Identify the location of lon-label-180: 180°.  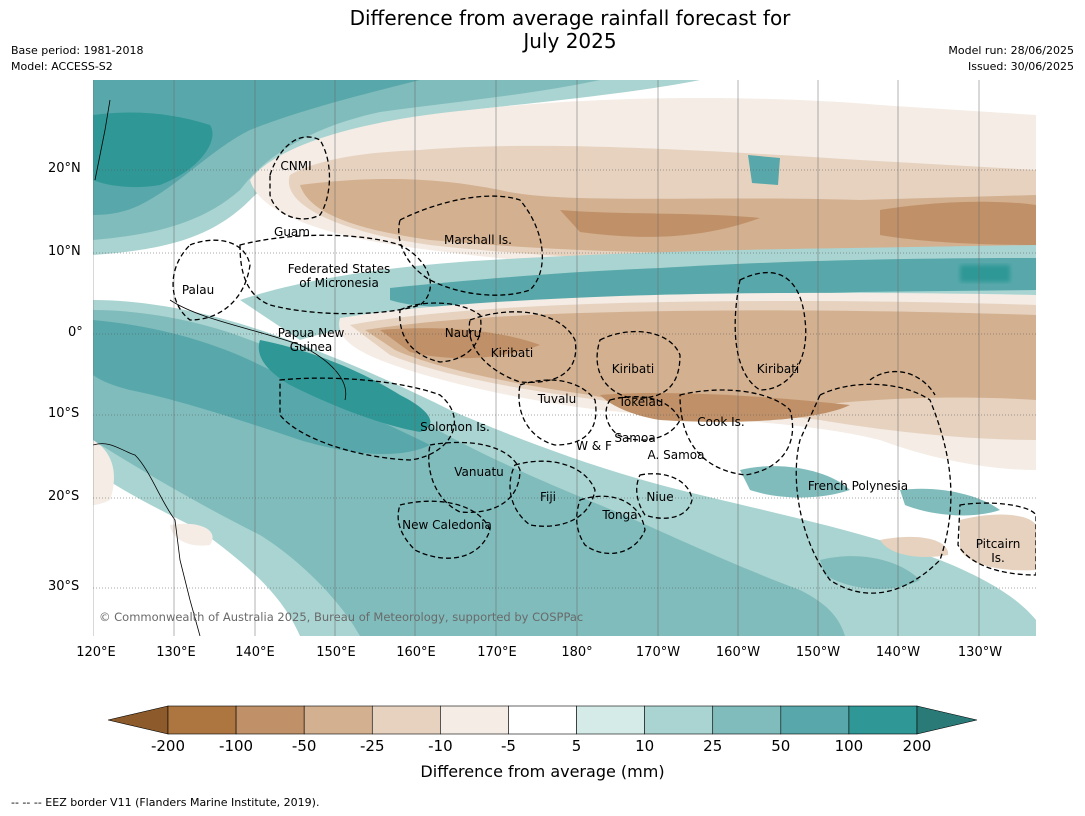
(577, 652).